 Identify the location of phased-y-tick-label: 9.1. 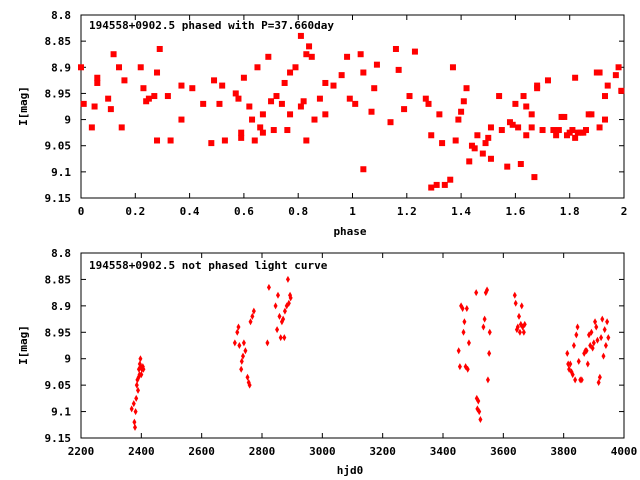
(61, 172).